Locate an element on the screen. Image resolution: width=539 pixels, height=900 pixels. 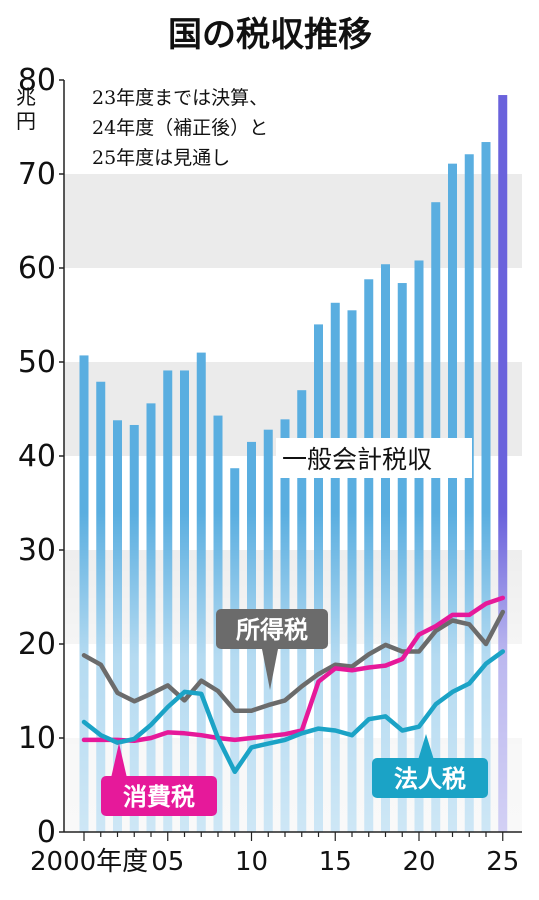
y-unit-label: 兆 円 is located at coordinates (26, 109).